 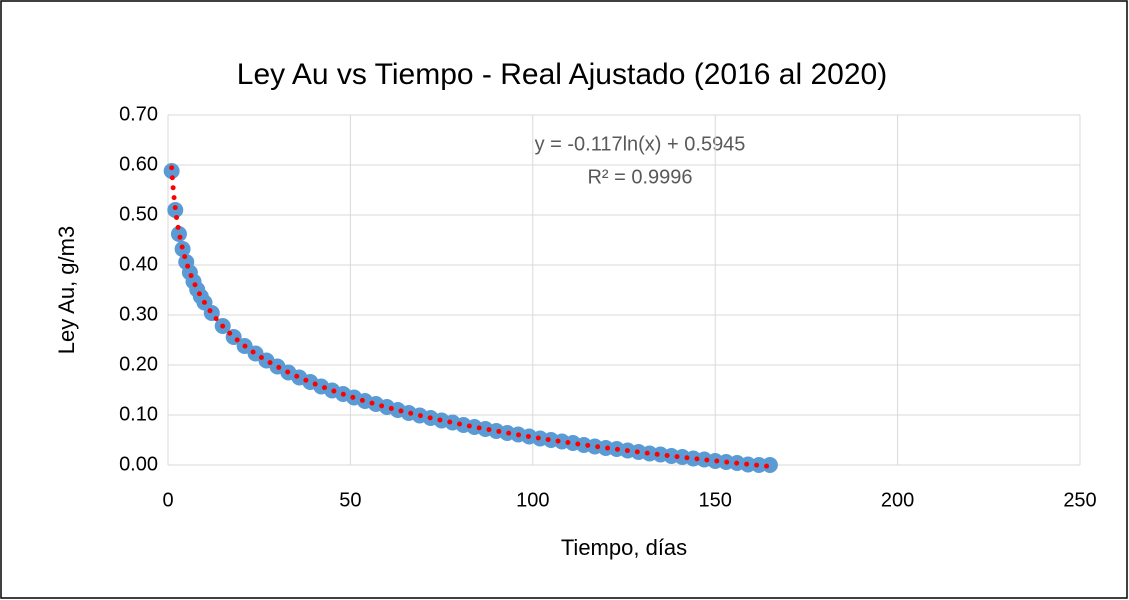 What do you see at coordinates (138, 164) in the screenshot?
I see `y-tick-label: 0.60` at bounding box center [138, 164].